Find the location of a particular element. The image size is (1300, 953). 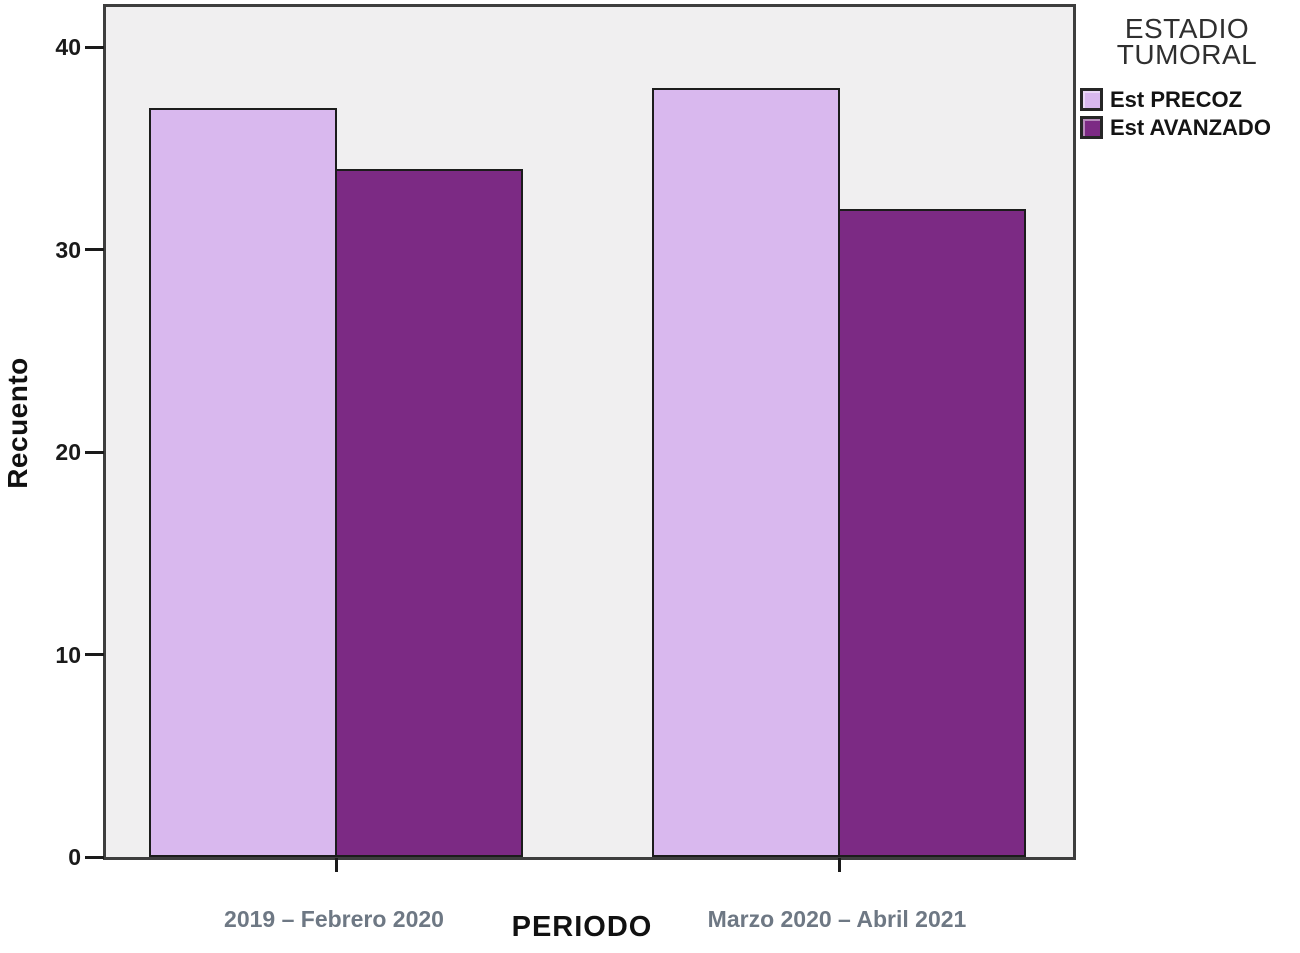

x-axis-title: PERIODO is located at coordinates (582, 927).